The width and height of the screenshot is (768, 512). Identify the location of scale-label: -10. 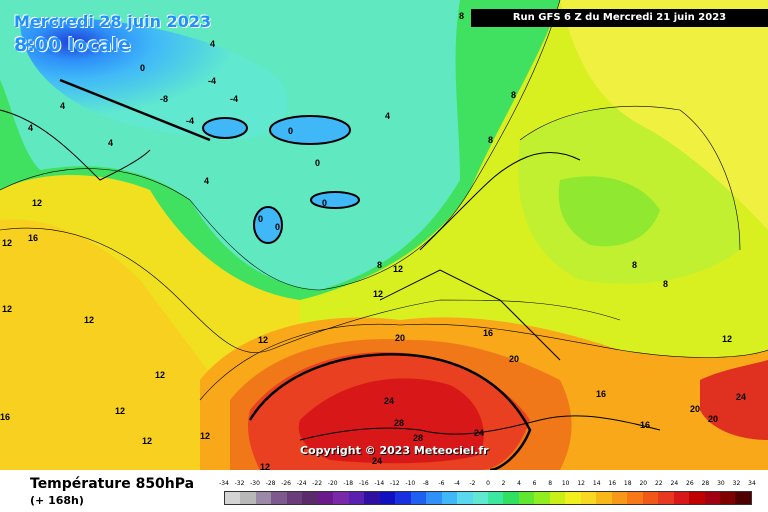
(410, 483).